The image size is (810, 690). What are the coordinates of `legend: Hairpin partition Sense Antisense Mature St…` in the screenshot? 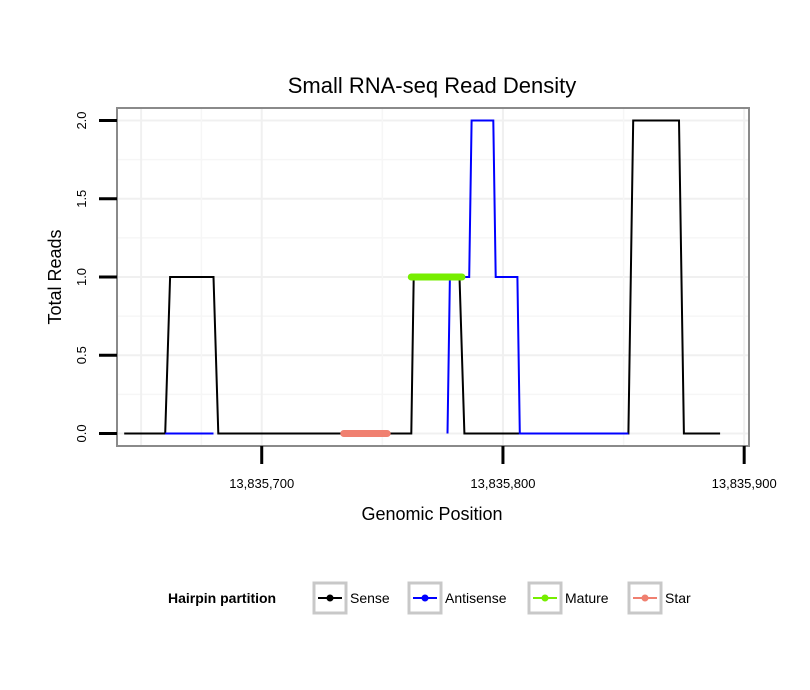 It's located at (429, 598).